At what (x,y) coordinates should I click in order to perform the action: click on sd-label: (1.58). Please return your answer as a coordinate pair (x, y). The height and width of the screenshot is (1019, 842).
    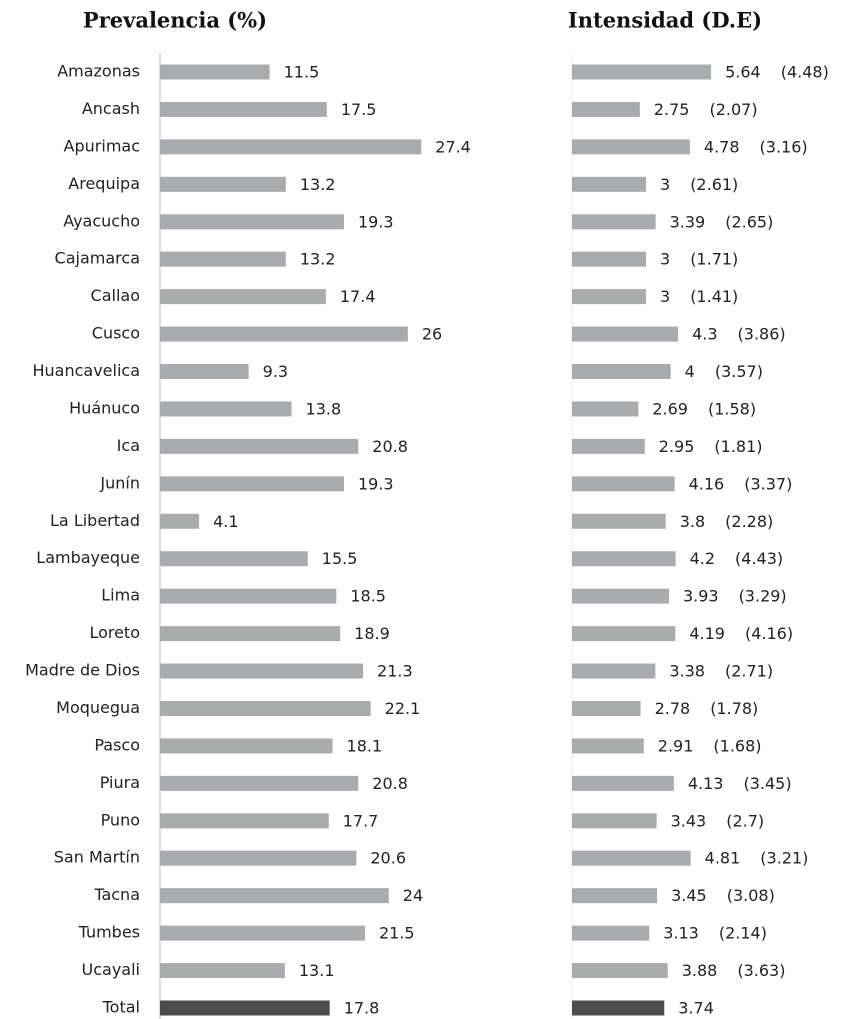
    Looking at the image, I should click on (732, 408).